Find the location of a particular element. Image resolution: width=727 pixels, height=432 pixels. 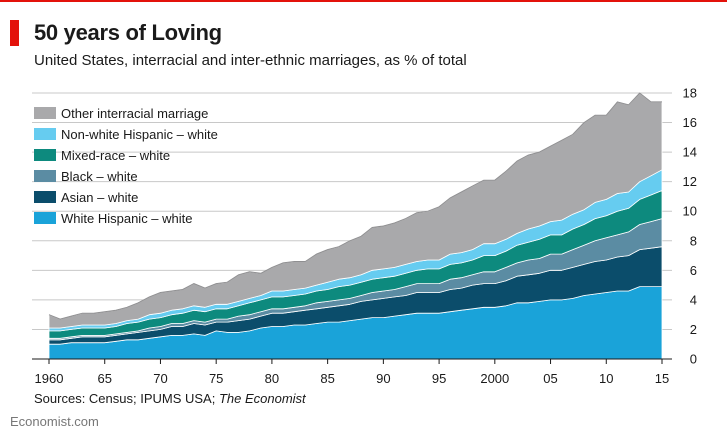

x-tick-label: 65 is located at coordinates (104, 378).